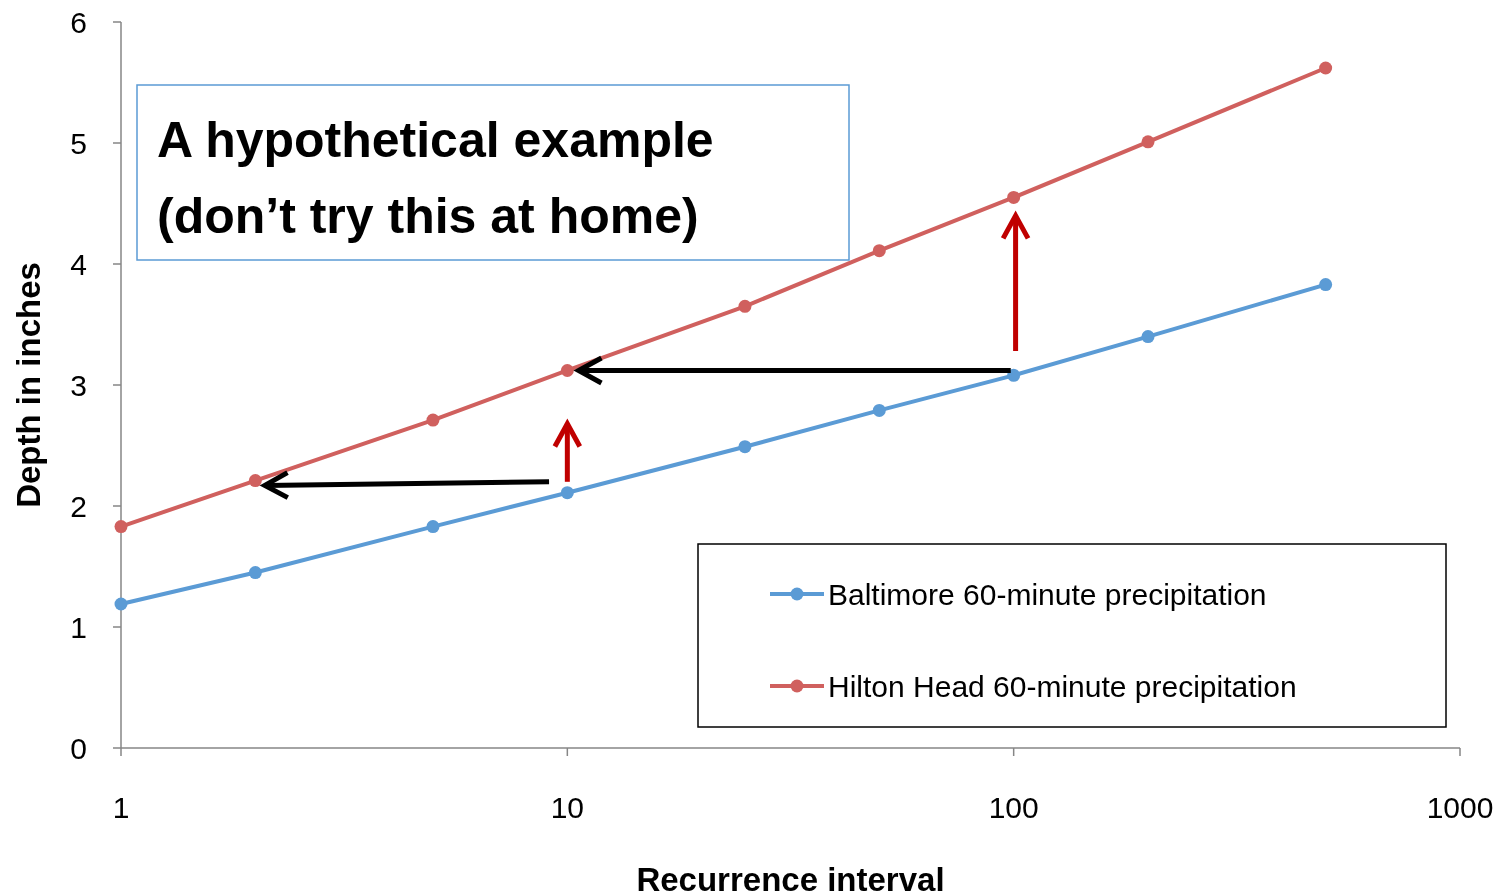 This screenshot has height=893, width=1505. Describe the element at coordinates (790, 877) in the screenshot. I see `x-axis-title: Recurrence interval` at that location.